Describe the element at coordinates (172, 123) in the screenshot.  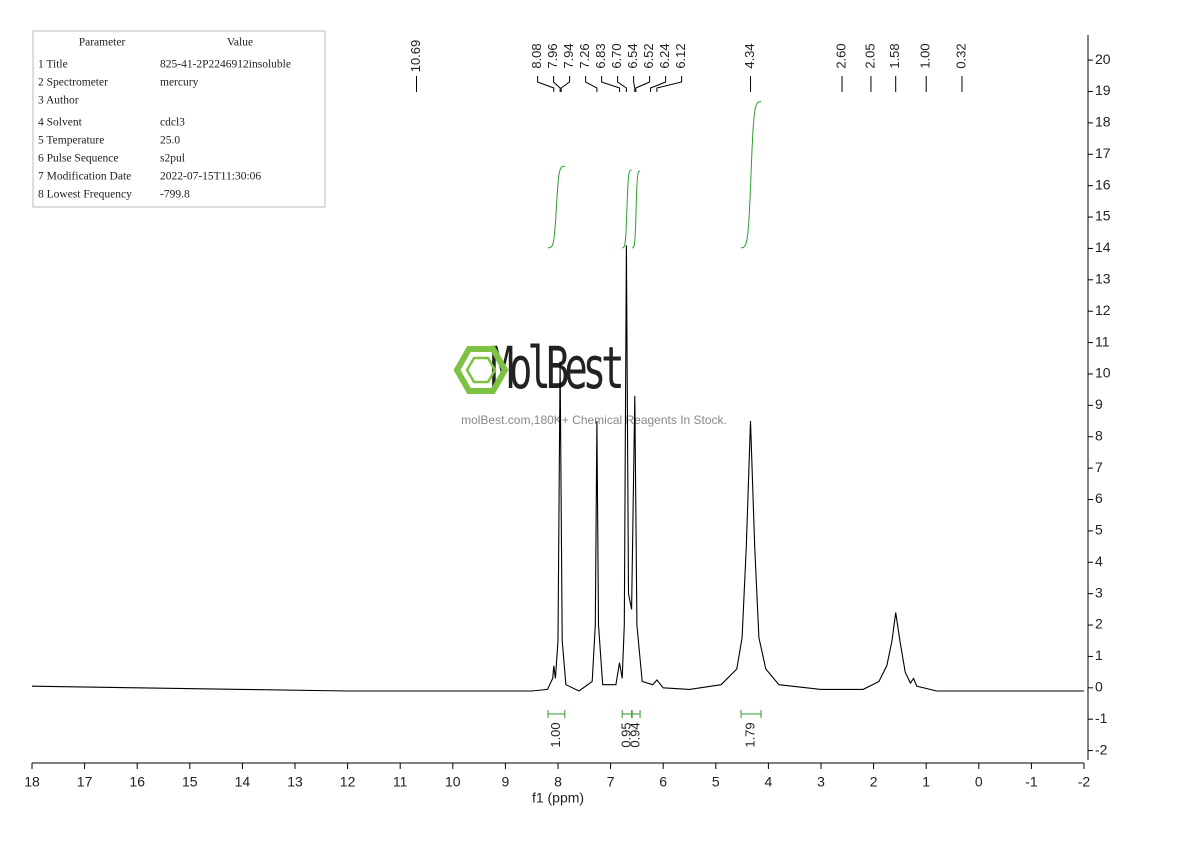
I see `table-cell: cdcl3` at that location.